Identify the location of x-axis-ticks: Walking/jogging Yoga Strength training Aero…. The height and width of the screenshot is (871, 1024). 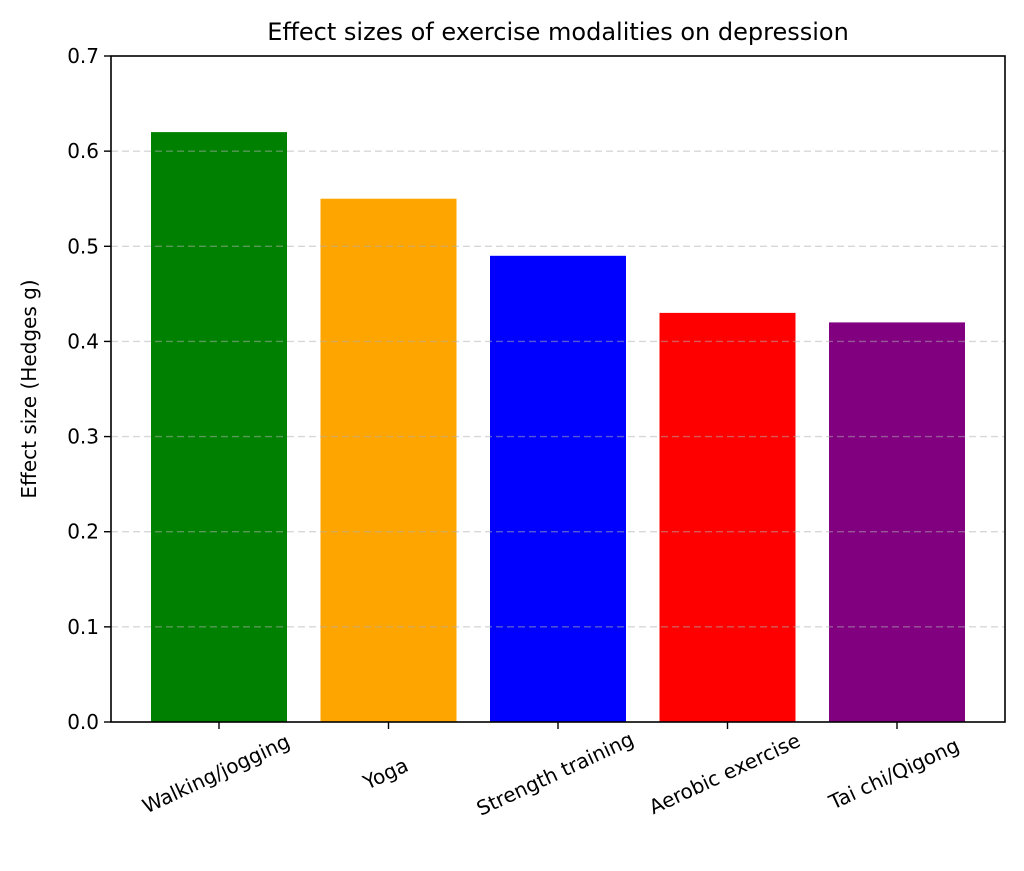
(551, 771).